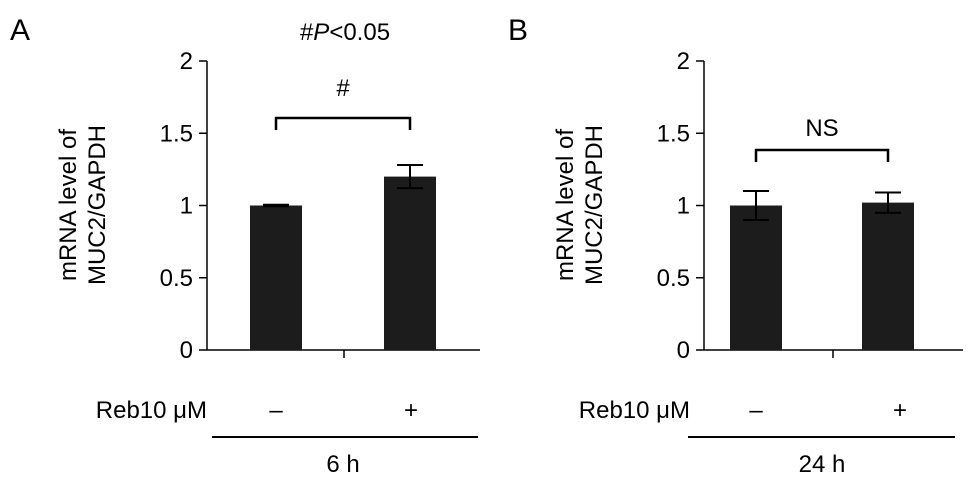 The image size is (969, 491). I want to click on group-label: 24 h, so click(822, 464).